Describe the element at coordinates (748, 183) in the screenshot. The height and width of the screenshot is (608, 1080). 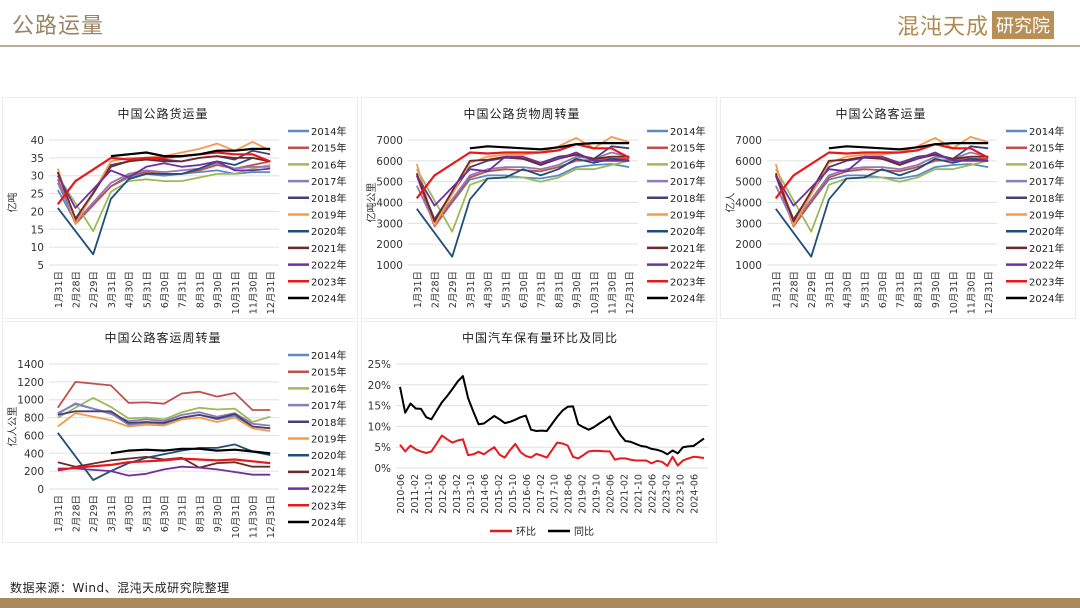
I see `y-tick-label: 5000` at that location.